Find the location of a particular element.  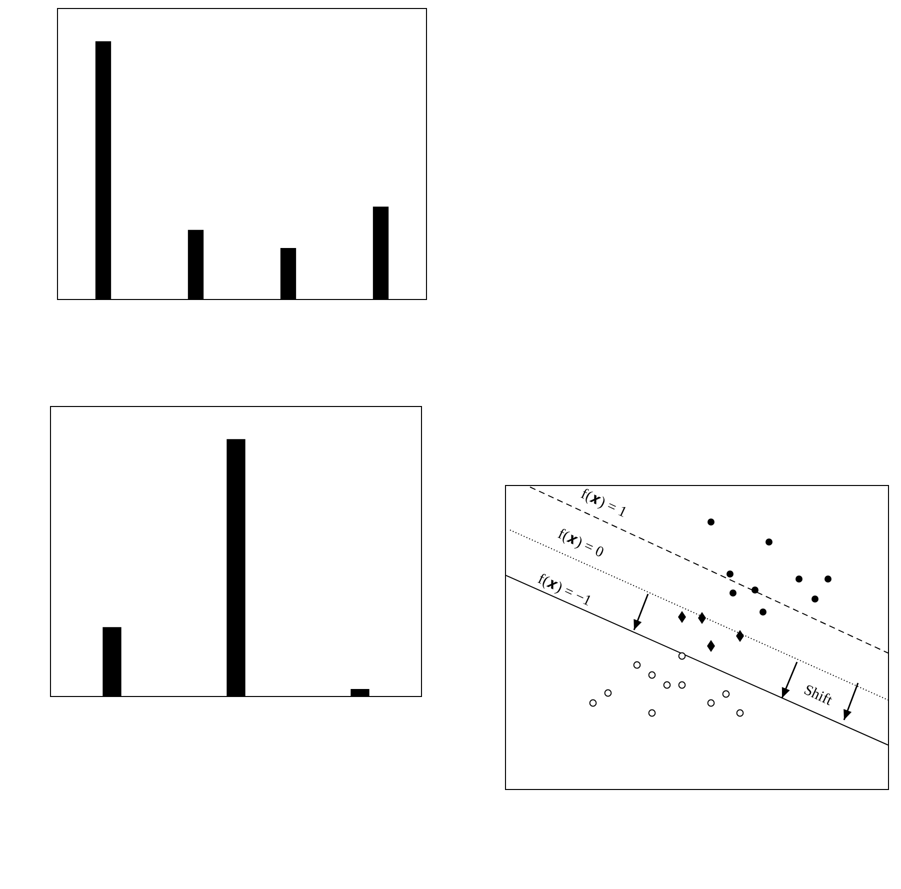

text: f(𝒙) = −1 is located at coordinates (564, 590).